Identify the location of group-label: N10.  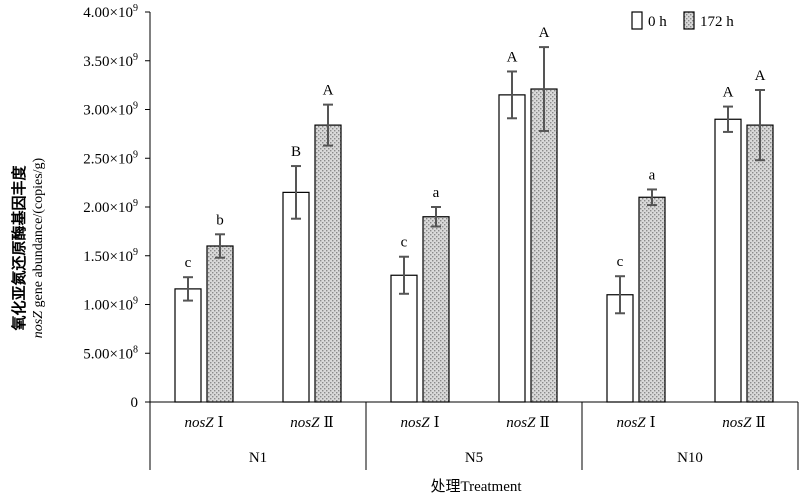
(690, 458).